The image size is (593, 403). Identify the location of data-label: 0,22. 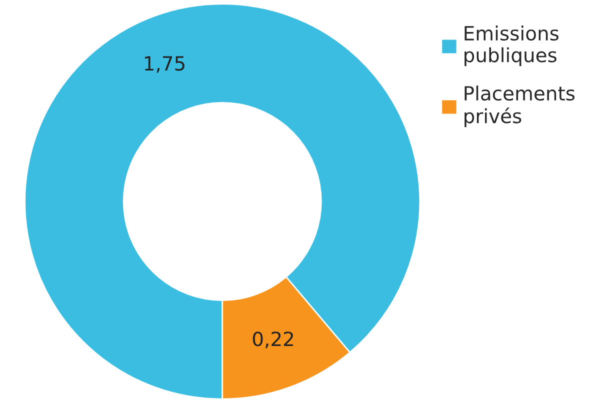
(272, 340).